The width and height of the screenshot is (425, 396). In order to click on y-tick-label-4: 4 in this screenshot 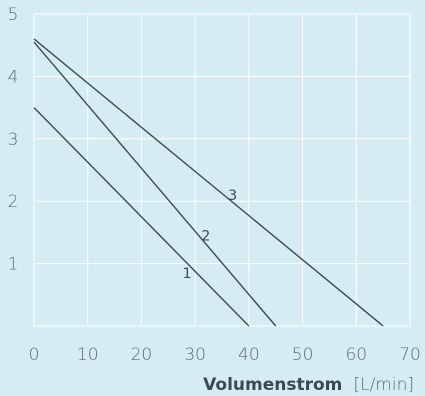, I will do `click(13, 77)`.